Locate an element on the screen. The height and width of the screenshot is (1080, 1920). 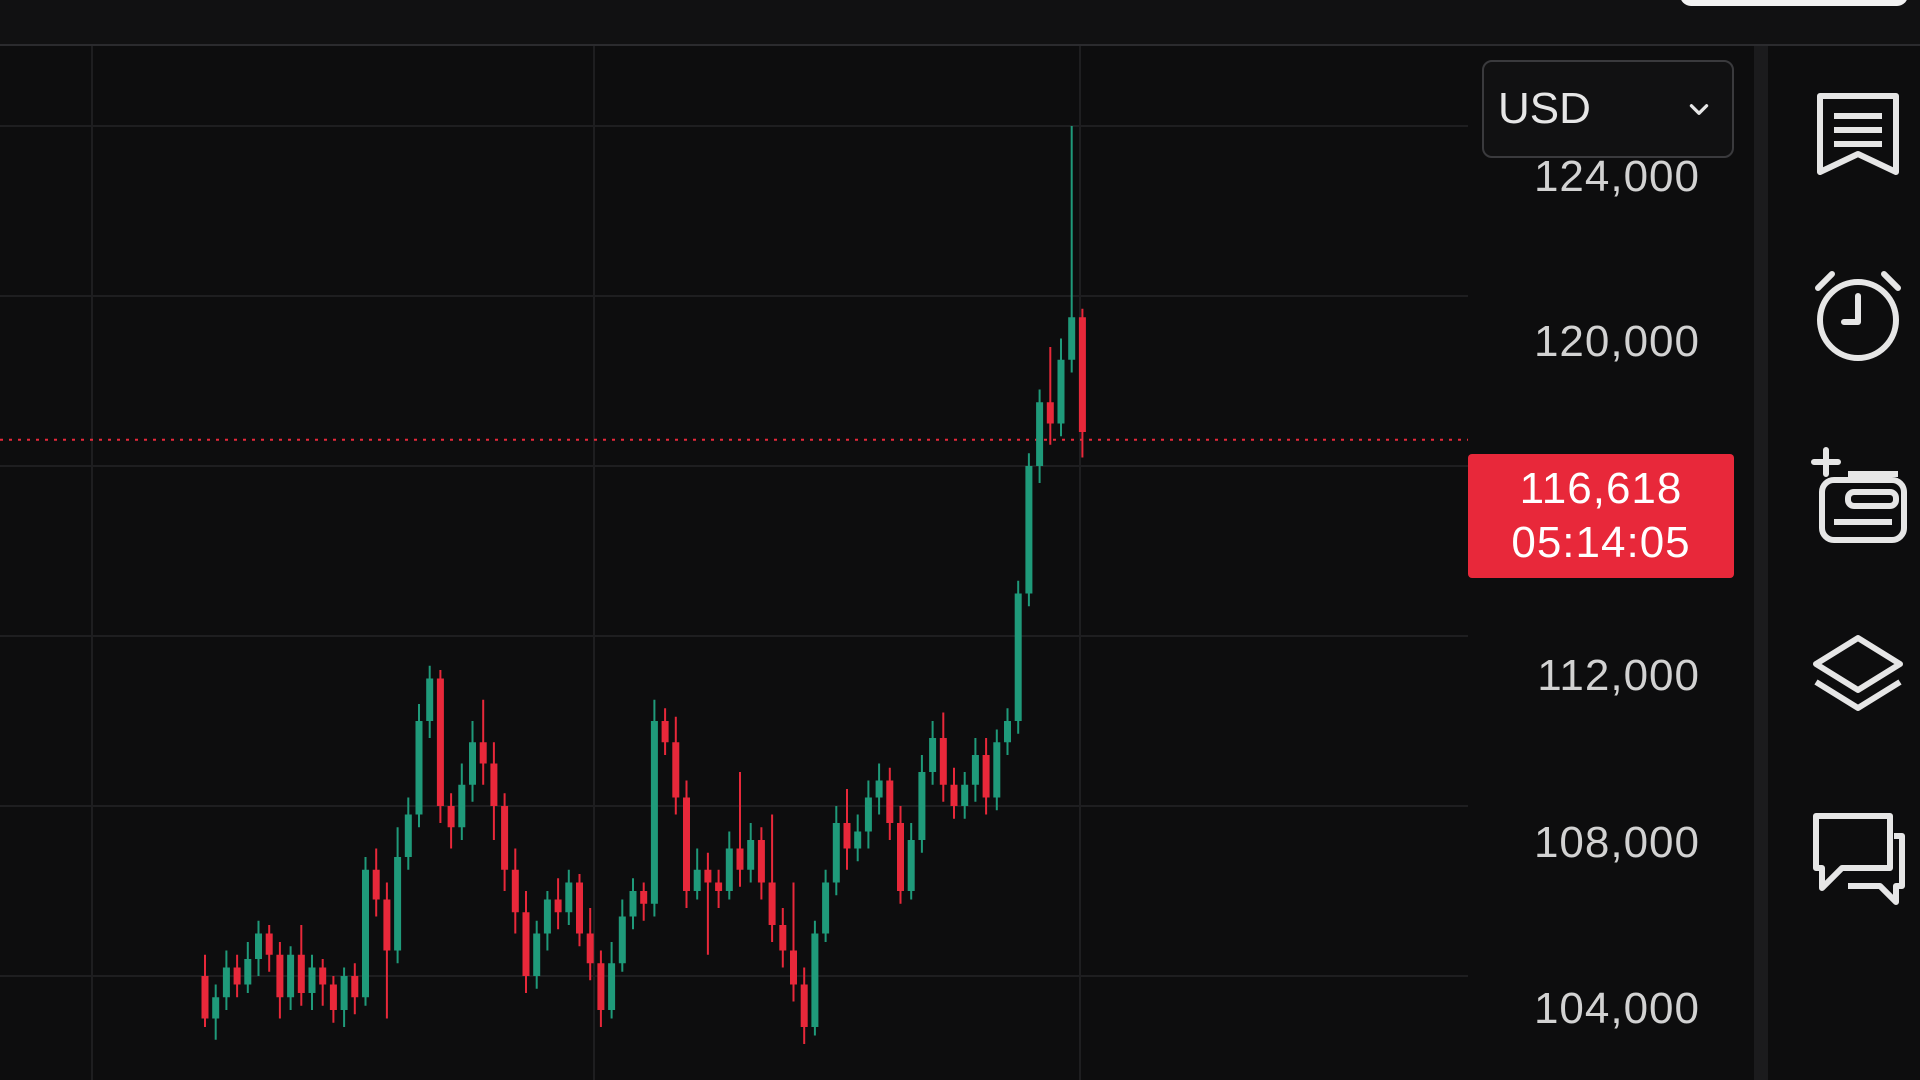
candle-countdown: 05:14:05 is located at coordinates (1601, 542).